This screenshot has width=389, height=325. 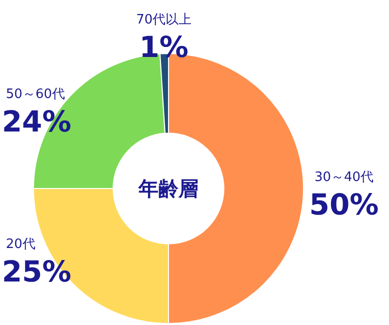 What do you see at coordinates (164, 20) in the screenshot?
I see `slice-label: 70代以上` at bounding box center [164, 20].